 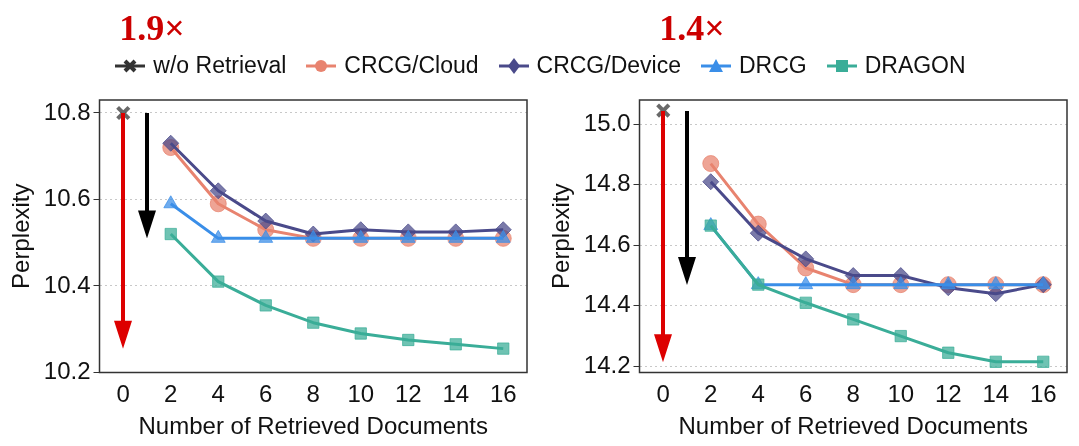 What do you see at coordinates (607, 183) in the screenshot?
I see `y-tick-label: 14.8` at bounding box center [607, 183].